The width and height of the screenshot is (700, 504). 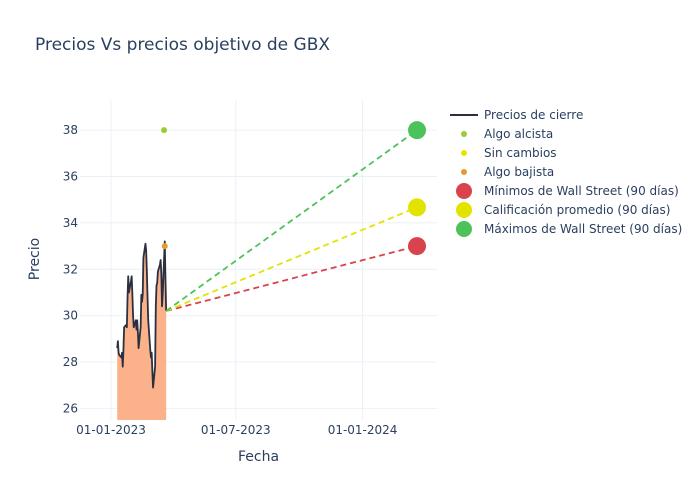 What do you see at coordinates (70, 362) in the screenshot?
I see `y-tick-label: 28` at bounding box center [70, 362].